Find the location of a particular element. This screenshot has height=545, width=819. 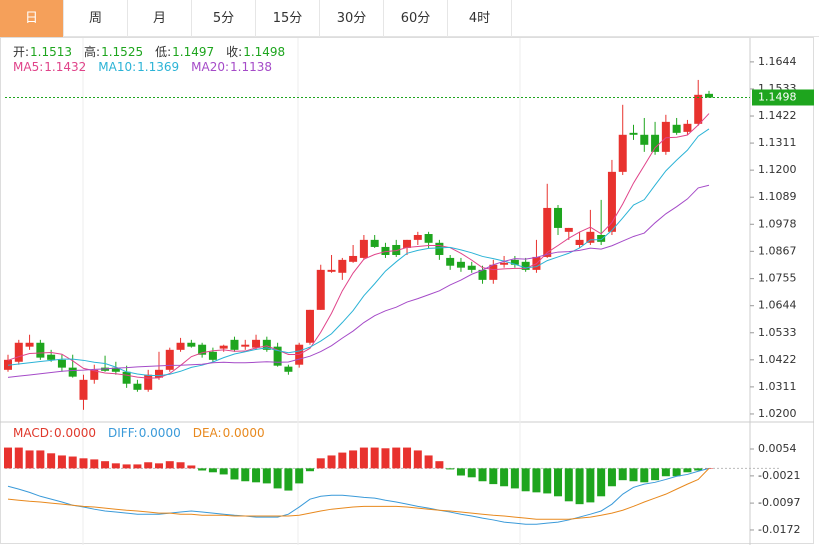

ohlc-label: 开: is located at coordinates (21, 52).